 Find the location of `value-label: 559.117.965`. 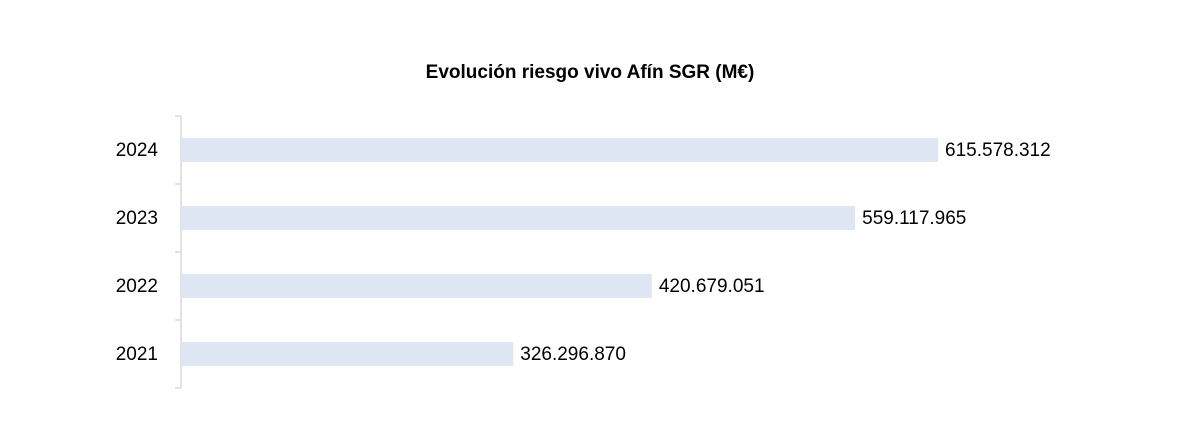

value-label: 559.117.965 is located at coordinates (914, 218).